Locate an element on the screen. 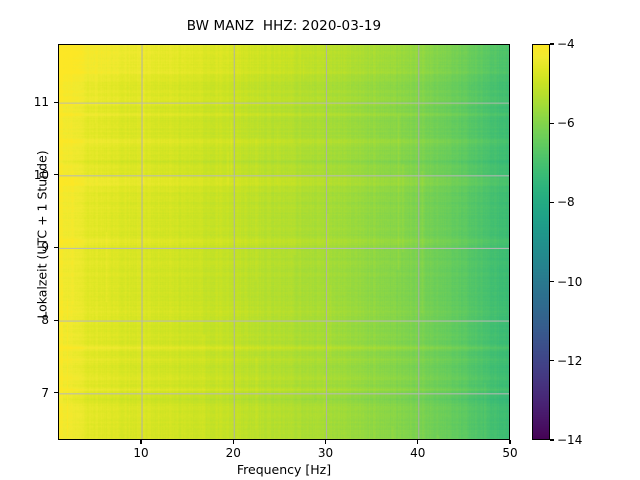  colorbar-tick-label: −10 is located at coordinates (570, 281).